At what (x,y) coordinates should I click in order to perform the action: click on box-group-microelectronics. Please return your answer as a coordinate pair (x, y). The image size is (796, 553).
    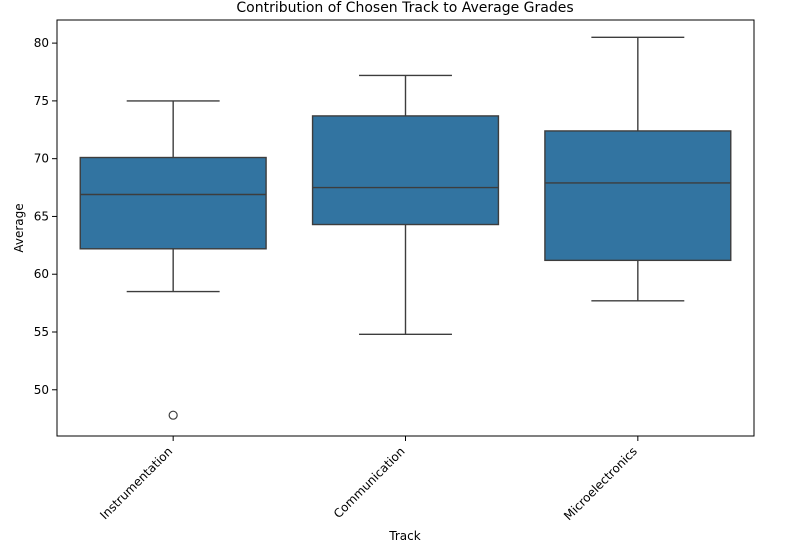
    Looking at the image, I should click on (638, 169).